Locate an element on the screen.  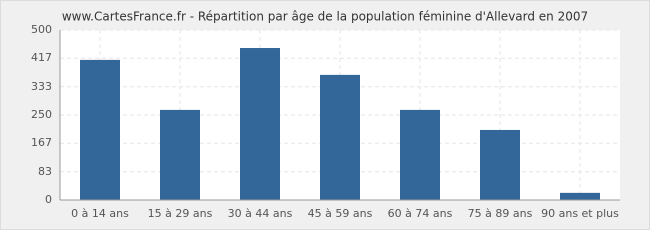
y-tick-label: 333 is located at coordinates (41, 86).